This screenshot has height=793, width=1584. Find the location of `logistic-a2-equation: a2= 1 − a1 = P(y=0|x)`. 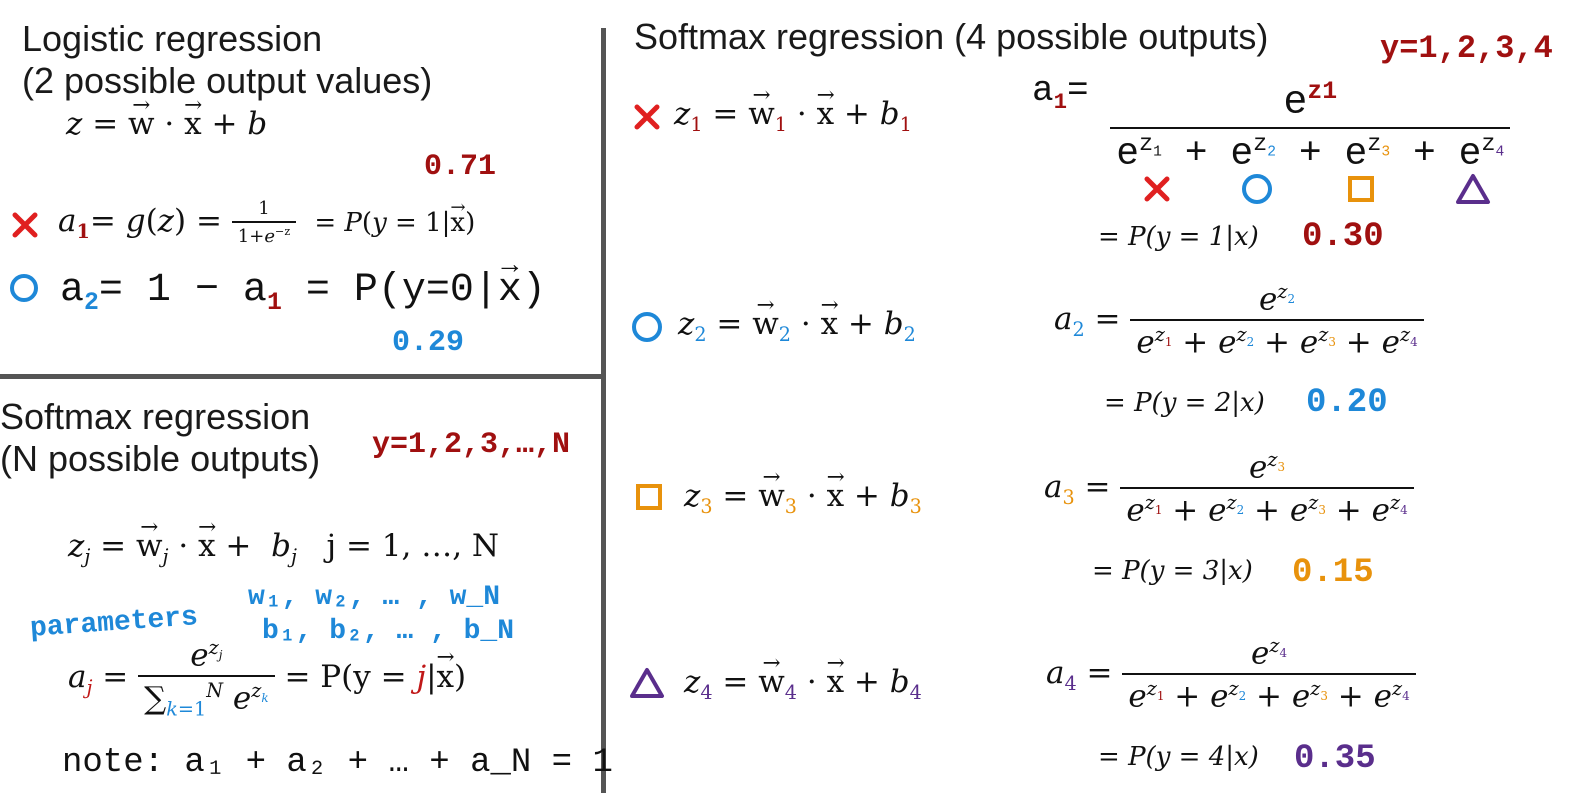

logistic-a2-equation: a2= 1 − a1 = P(y=0|x) is located at coordinates (303, 284).